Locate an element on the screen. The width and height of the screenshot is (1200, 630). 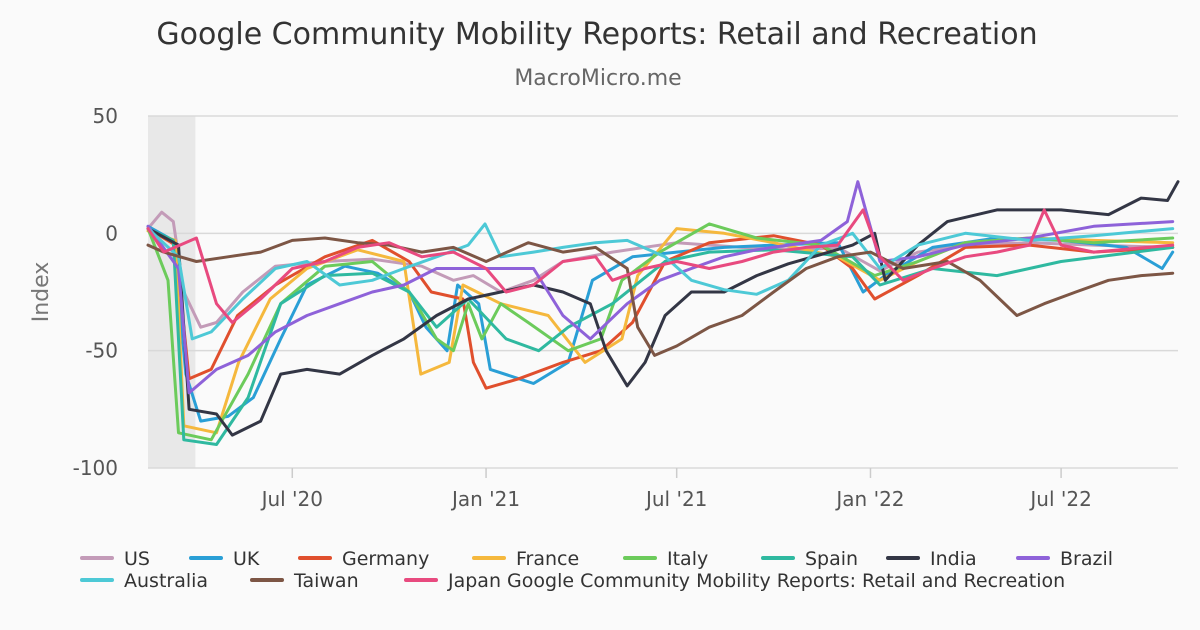
legend-item: India is located at coordinates (931, 559).